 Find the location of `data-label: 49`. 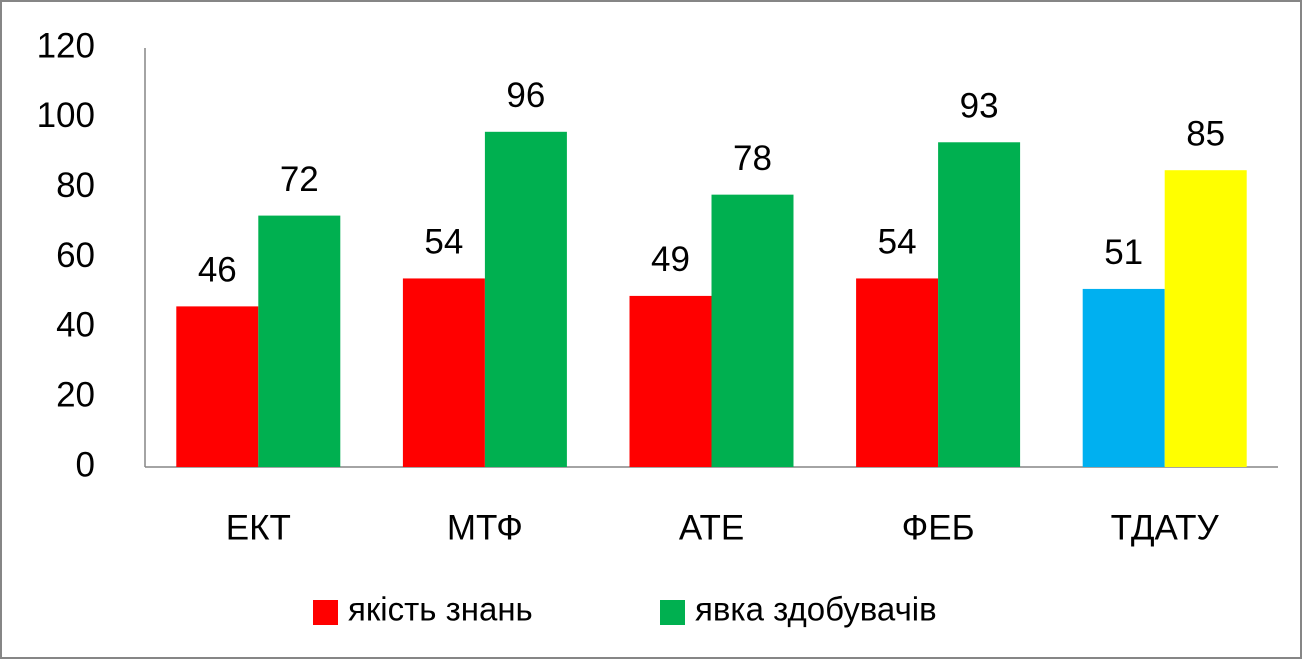

data-label: 49 is located at coordinates (670, 259).